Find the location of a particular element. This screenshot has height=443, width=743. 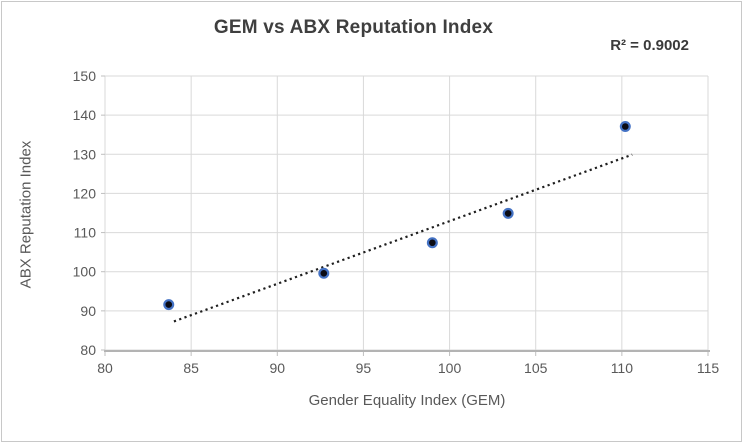

x-tick-label: 115 is located at coordinates (708, 368).